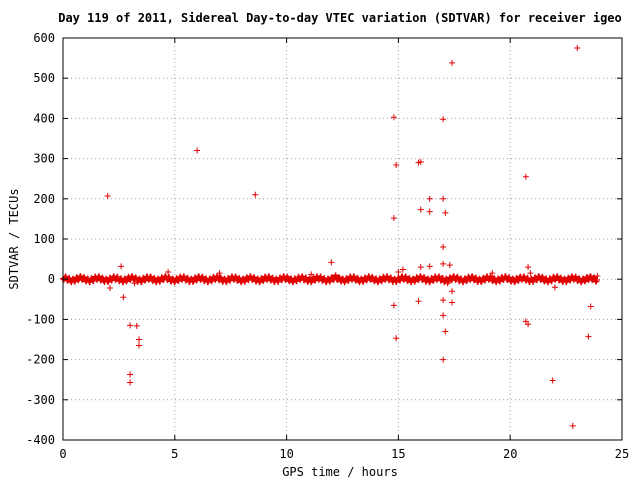  What do you see at coordinates (14, 238) in the screenshot?
I see `y-axis-label: SDTVAR / TECUs` at bounding box center [14, 238].